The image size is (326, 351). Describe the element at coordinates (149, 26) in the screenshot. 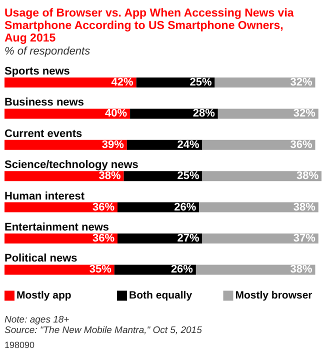

I see `chart-title: Usage of Browser vs. App When Accessing News via Smartphone According to US Smartphone Owners, Aug 2015` at that location.